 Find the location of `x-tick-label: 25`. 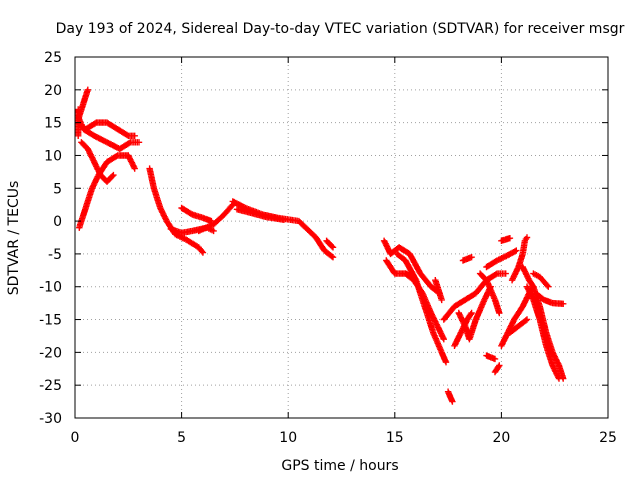

x-tick-label: 25 is located at coordinates (608, 438).